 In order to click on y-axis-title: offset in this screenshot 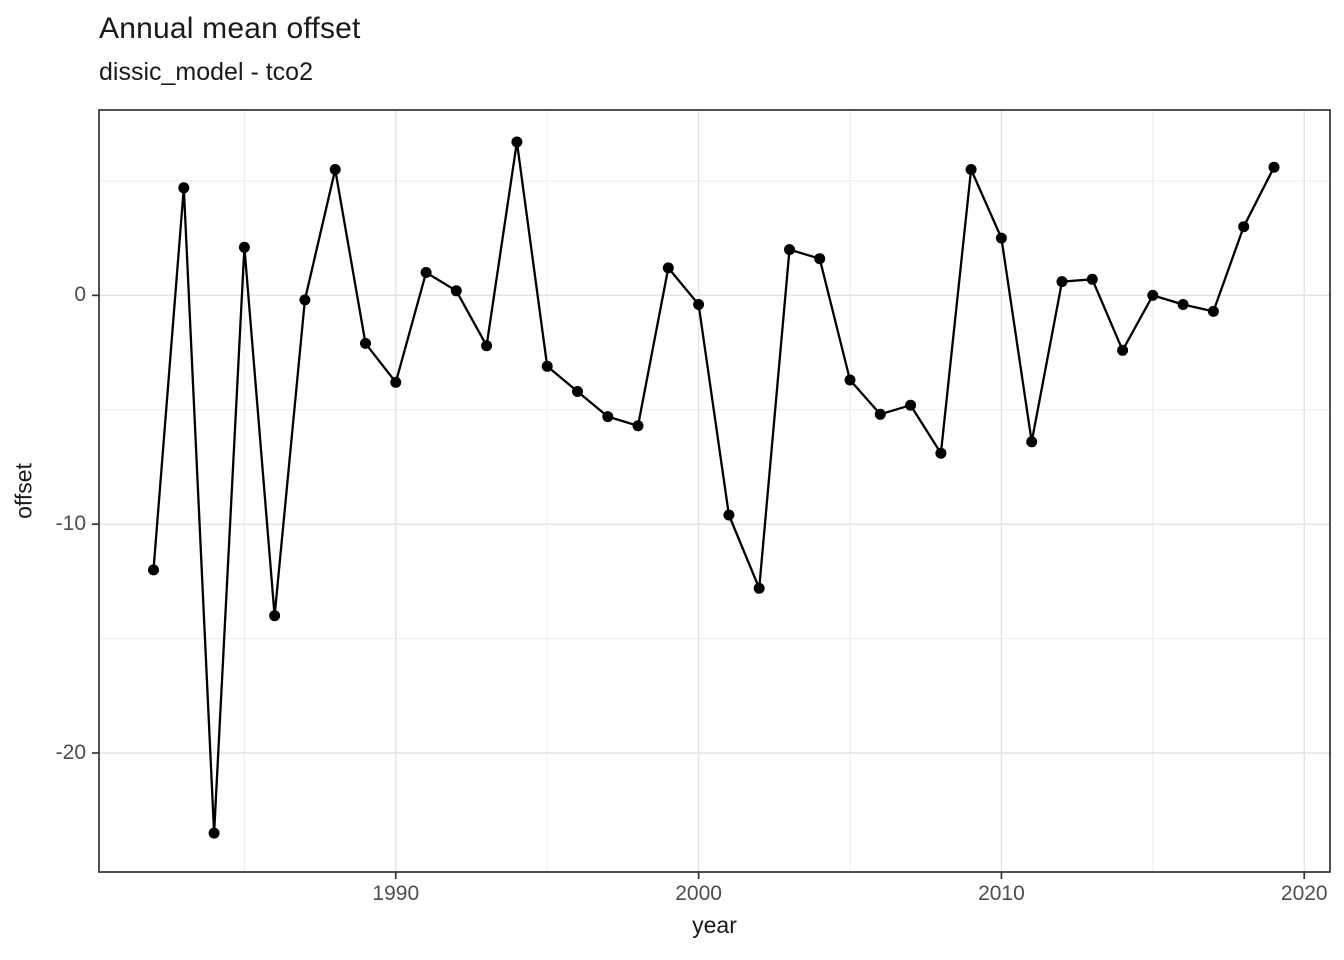, I will do `click(23, 491)`.